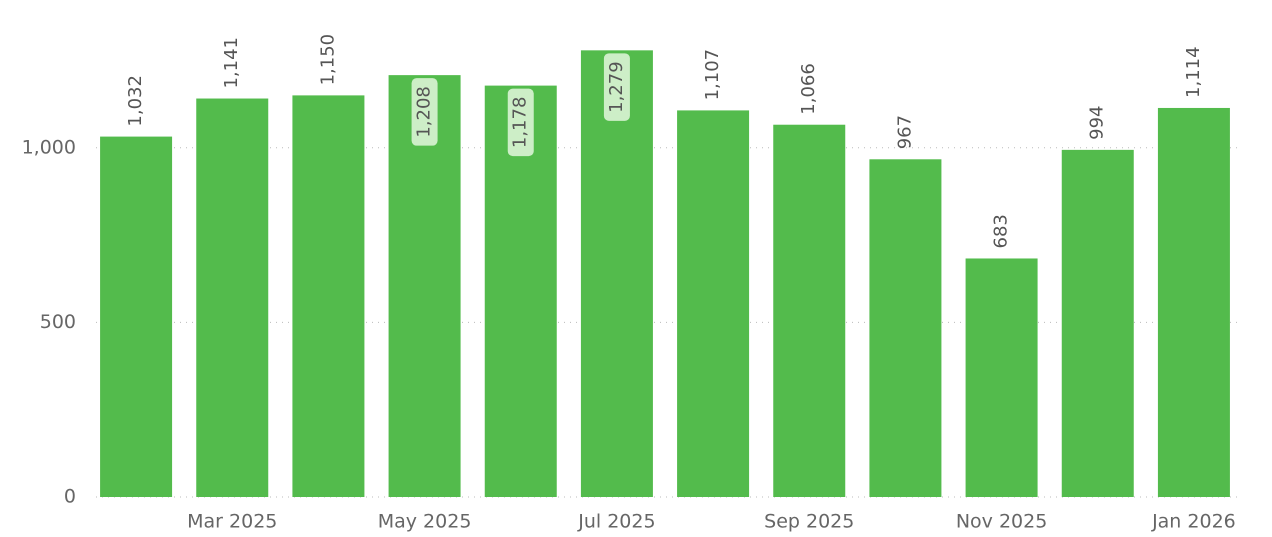 The width and height of the screenshot is (1272, 537). I want to click on y-tick-label: 1,000, so click(49, 147).